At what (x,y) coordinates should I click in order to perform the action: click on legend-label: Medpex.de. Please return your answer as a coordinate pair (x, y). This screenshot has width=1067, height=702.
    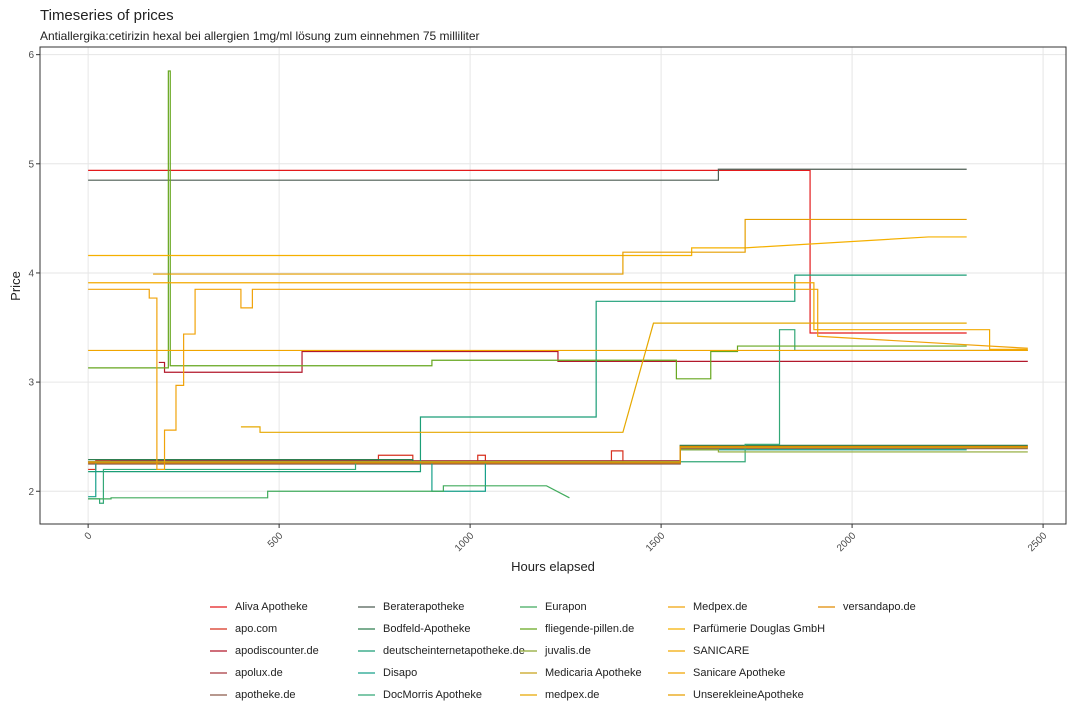
    Looking at the image, I should click on (720, 607).